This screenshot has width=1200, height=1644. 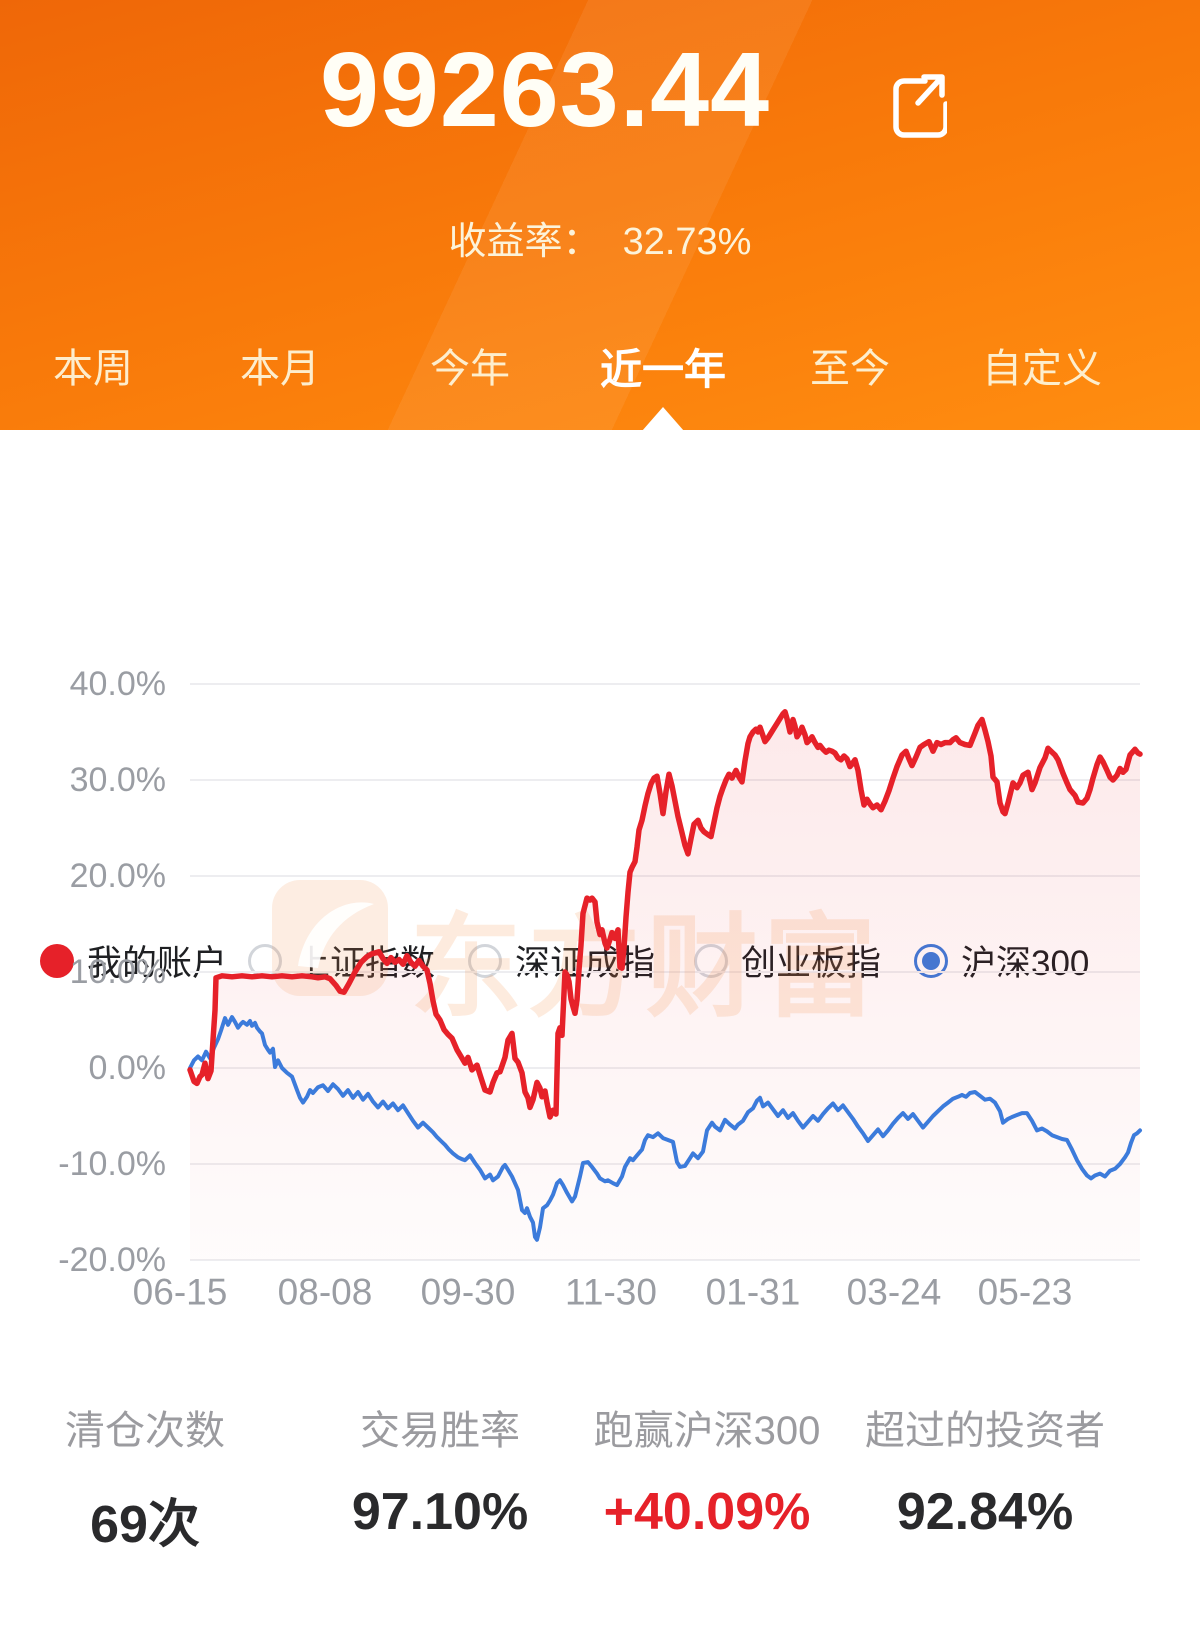 I want to click on x-axis-tick-label: 09-30, so click(x=468, y=1292).